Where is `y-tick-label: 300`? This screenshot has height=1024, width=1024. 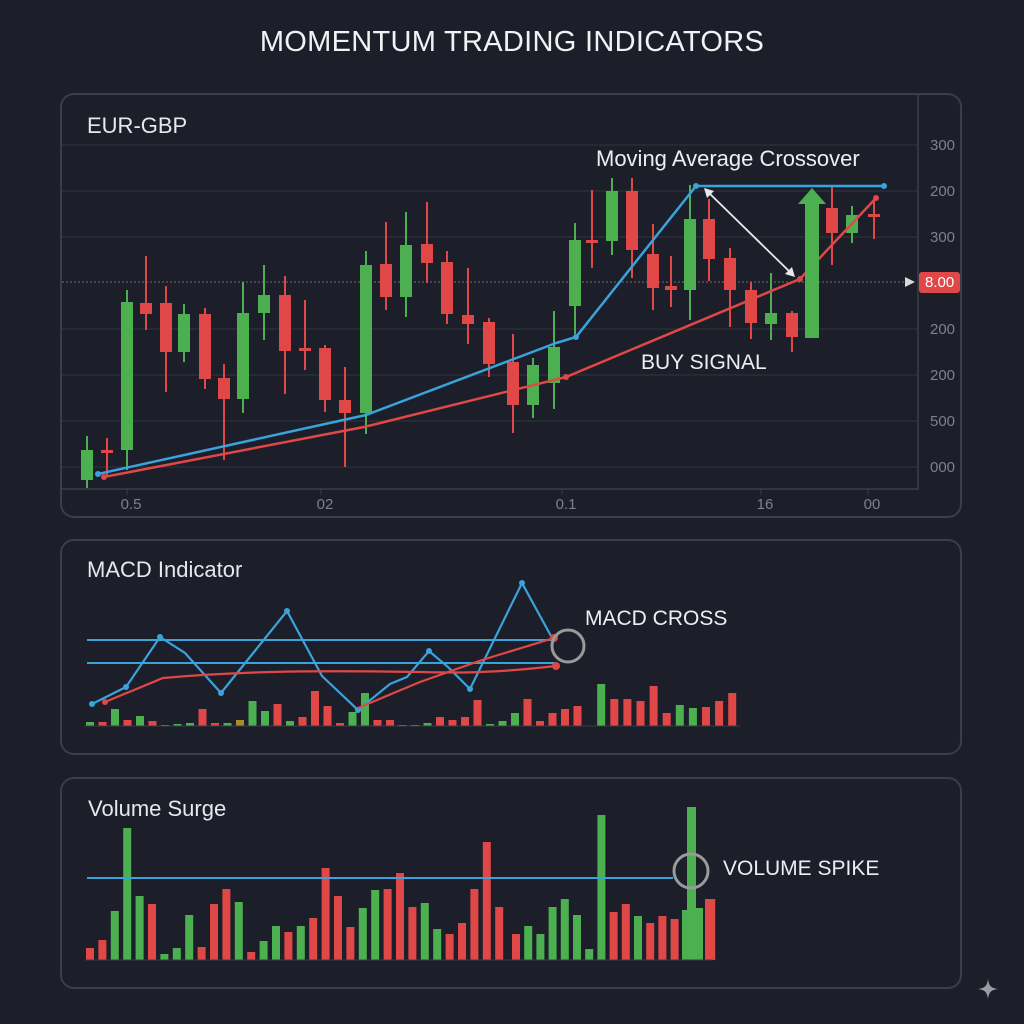 y-tick-label: 300 is located at coordinates (942, 145).